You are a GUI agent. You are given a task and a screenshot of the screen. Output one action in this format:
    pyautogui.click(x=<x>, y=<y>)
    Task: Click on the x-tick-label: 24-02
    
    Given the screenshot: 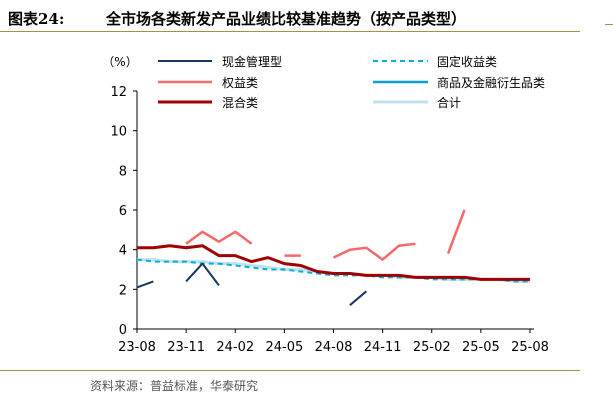 What is the action you would take?
    pyautogui.click(x=235, y=347)
    